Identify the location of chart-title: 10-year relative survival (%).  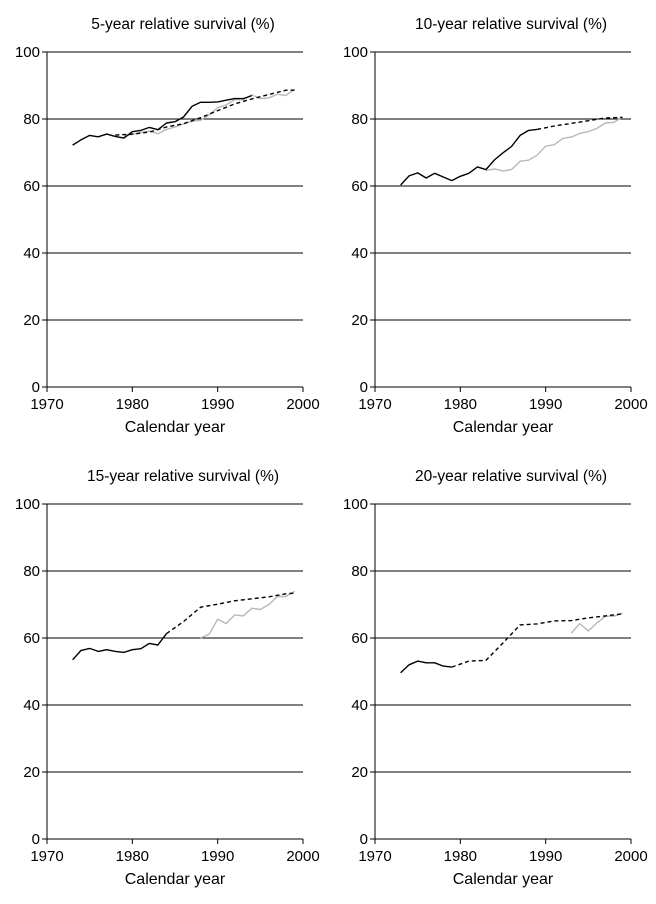
(511, 24).